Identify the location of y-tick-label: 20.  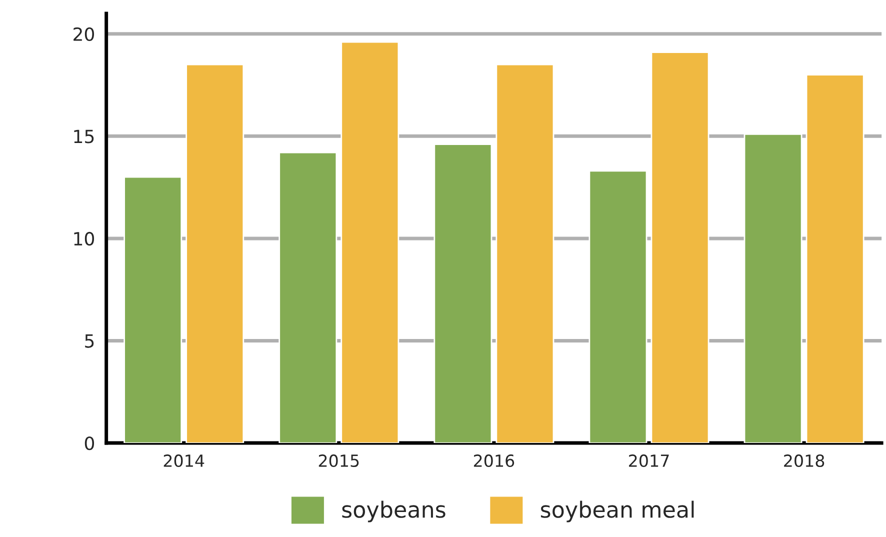
(84, 34).